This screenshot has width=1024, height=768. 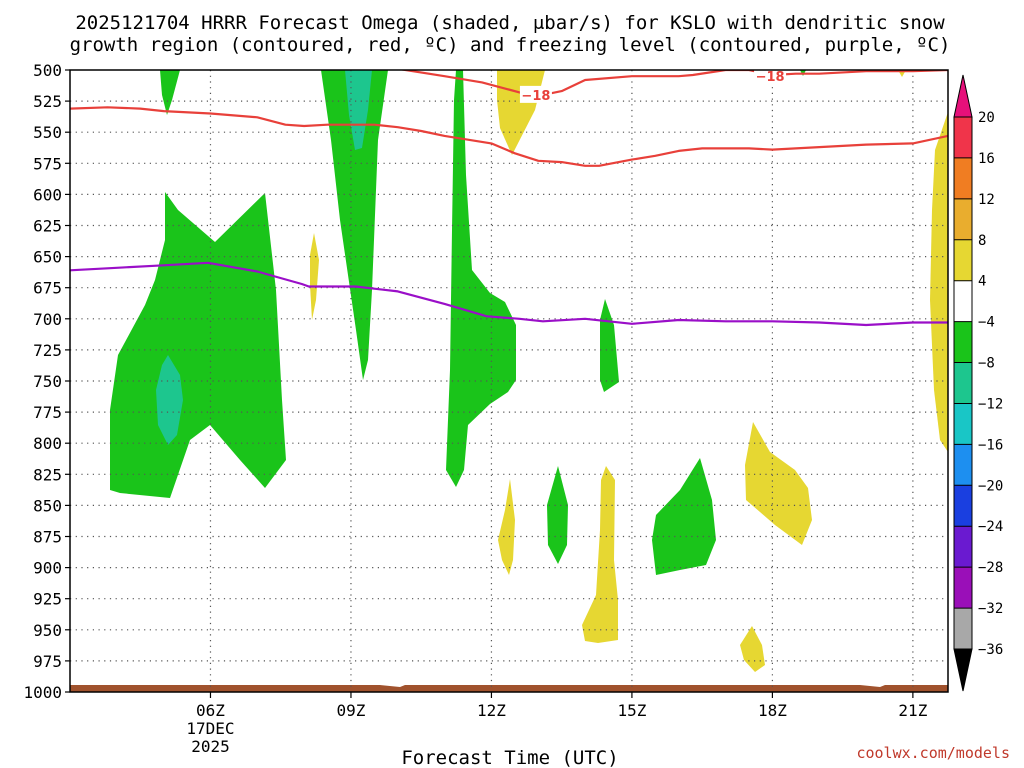 What do you see at coordinates (47, 599) in the screenshot?
I see `y-tick-label: 925` at bounding box center [47, 599].